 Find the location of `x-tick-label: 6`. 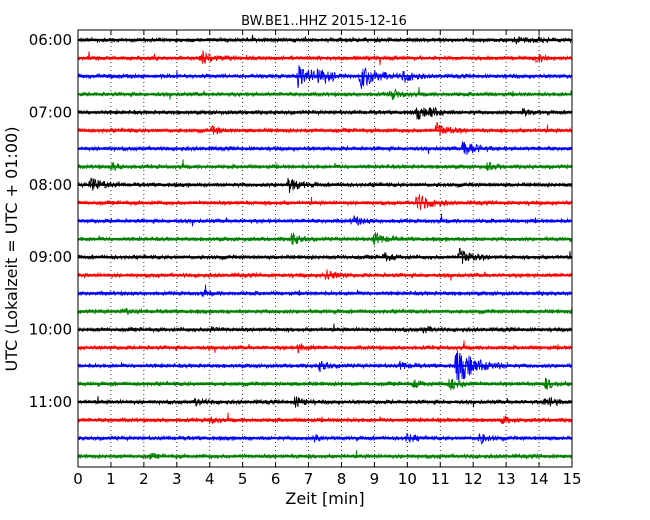

x-tick-label: 6 is located at coordinates (276, 479).